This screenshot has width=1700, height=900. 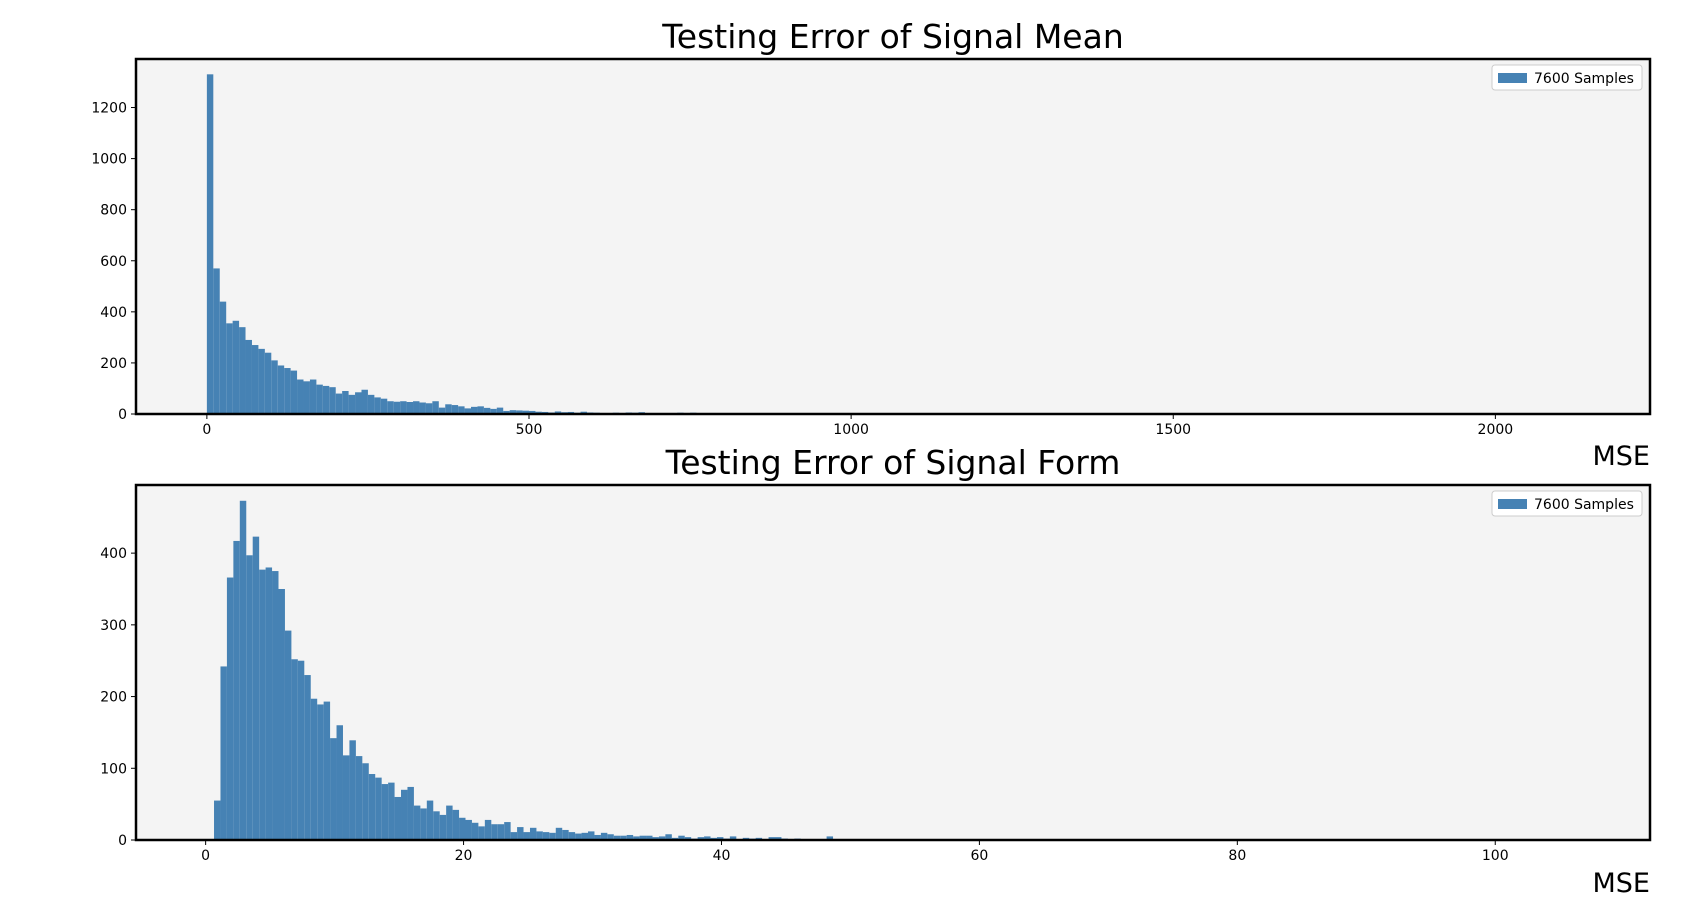 What do you see at coordinates (892, 36) in the screenshot?
I see `chart-title: Testing Error of Signal Mean` at bounding box center [892, 36].